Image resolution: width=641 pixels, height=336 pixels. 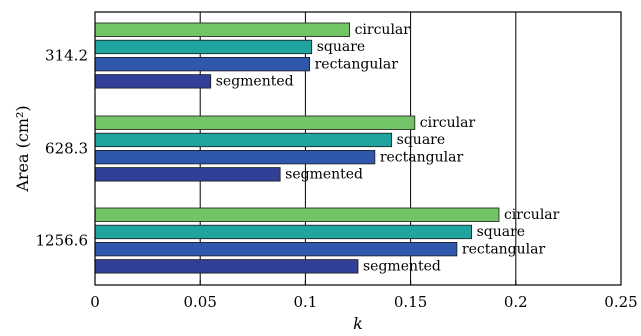 What do you see at coordinates (22, 148) in the screenshot?
I see `y-axis-label: Area (cm²)` at bounding box center [22, 148].